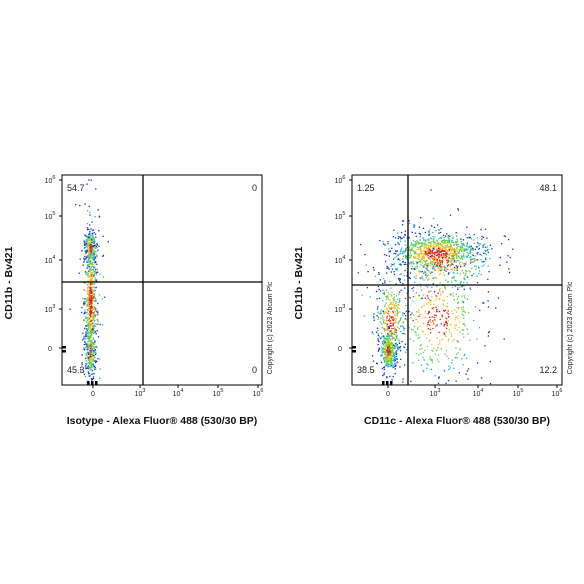 This screenshot has height=584, width=584. What do you see at coordinates (560, 391) in the screenshot?
I see `tick-exp: 6` at bounding box center [560, 391].